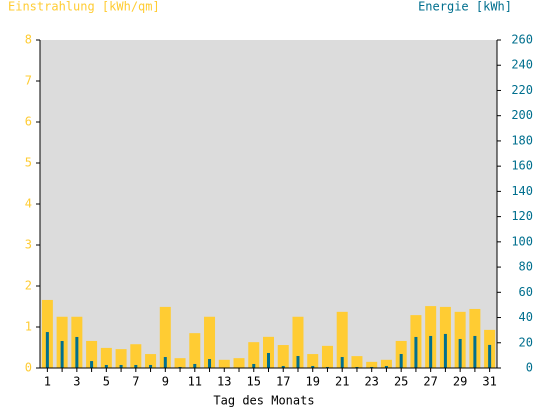 This screenshot has width=544, height=408. What do you see at coordinates (28, 245) in the screenshot?
I see `y-tick-label: 3` at bounding box center [28, 245].